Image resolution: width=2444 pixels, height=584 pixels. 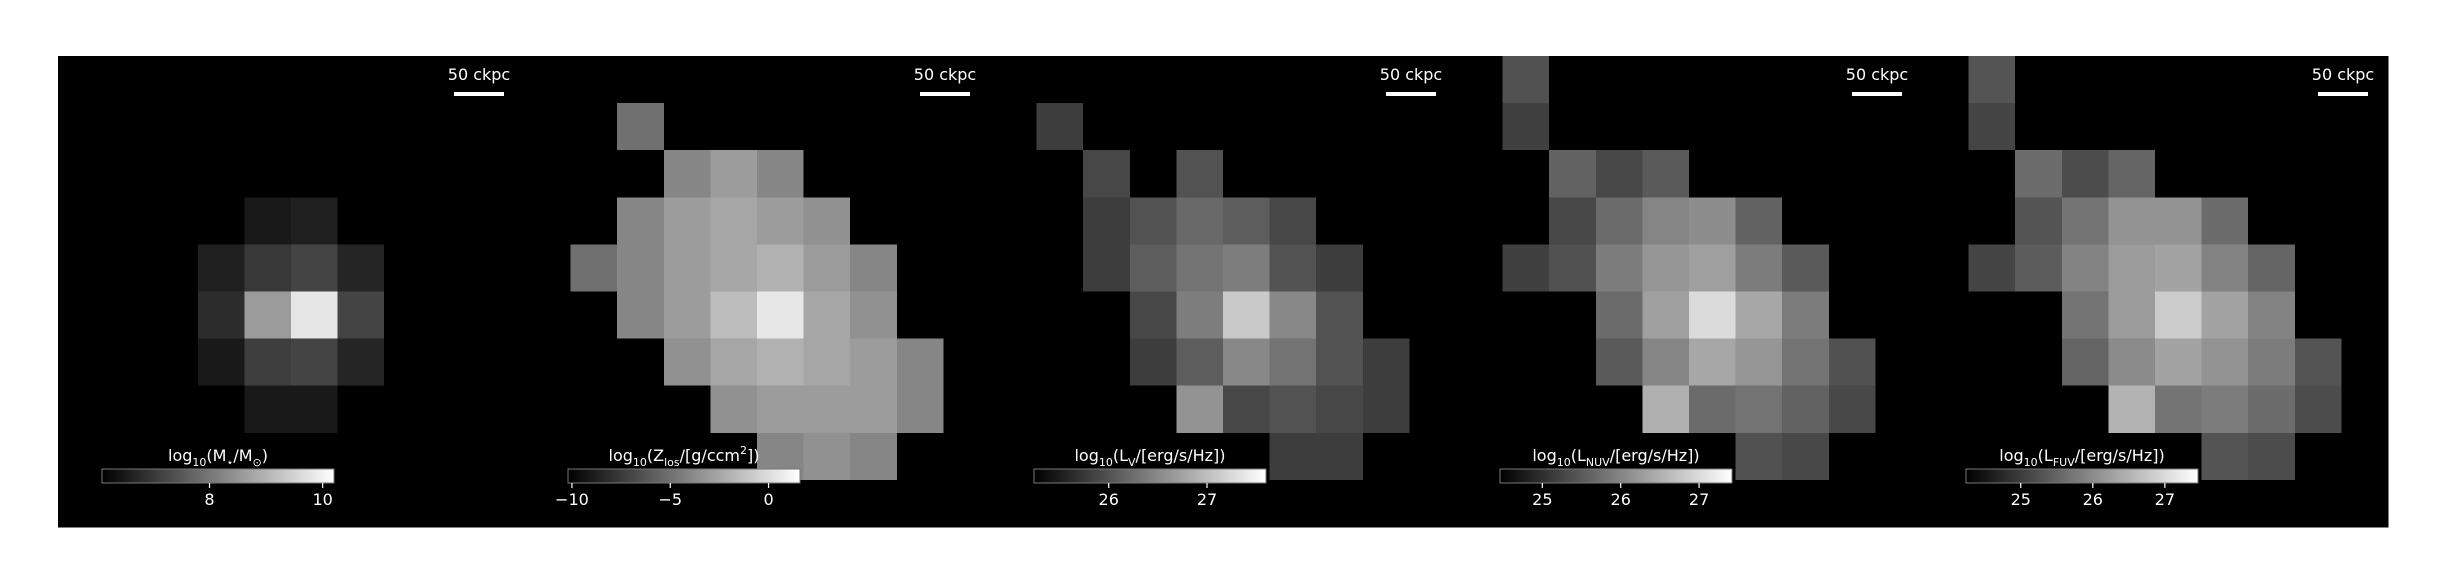 What do you see at coordinates (684, 456) in the screenshot?
I see `colorbar-label: log10(Zlos/[g/ccm2])` at bounding box center [684, 456].